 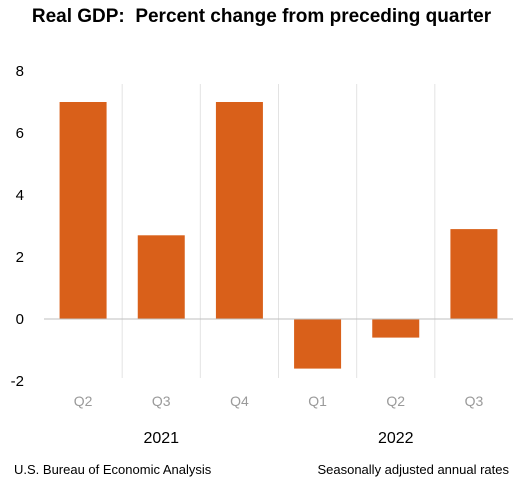 I want to click on y-tick-label: -2, so click(x=17, y=381).